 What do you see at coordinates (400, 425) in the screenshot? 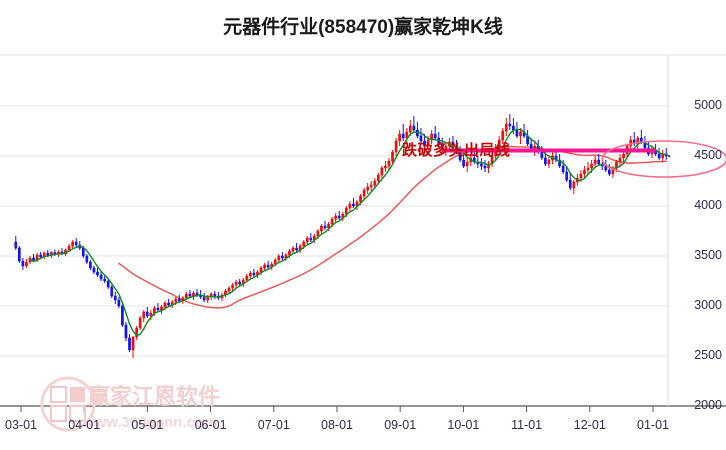
I see `x-axis-tick-label: 09-01` at bounding box center [400, 425].